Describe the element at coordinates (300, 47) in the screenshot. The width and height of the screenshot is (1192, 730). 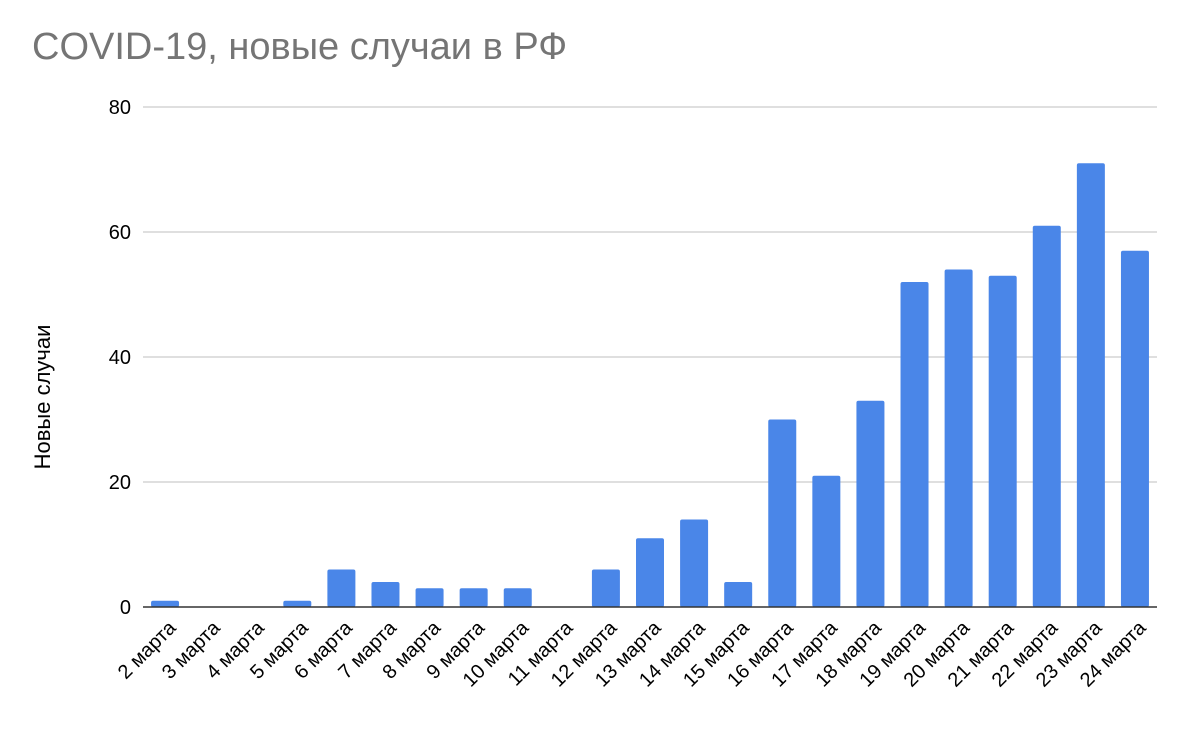
I see `chart-title: COVID-19, новые случаи в РФ` at that location.